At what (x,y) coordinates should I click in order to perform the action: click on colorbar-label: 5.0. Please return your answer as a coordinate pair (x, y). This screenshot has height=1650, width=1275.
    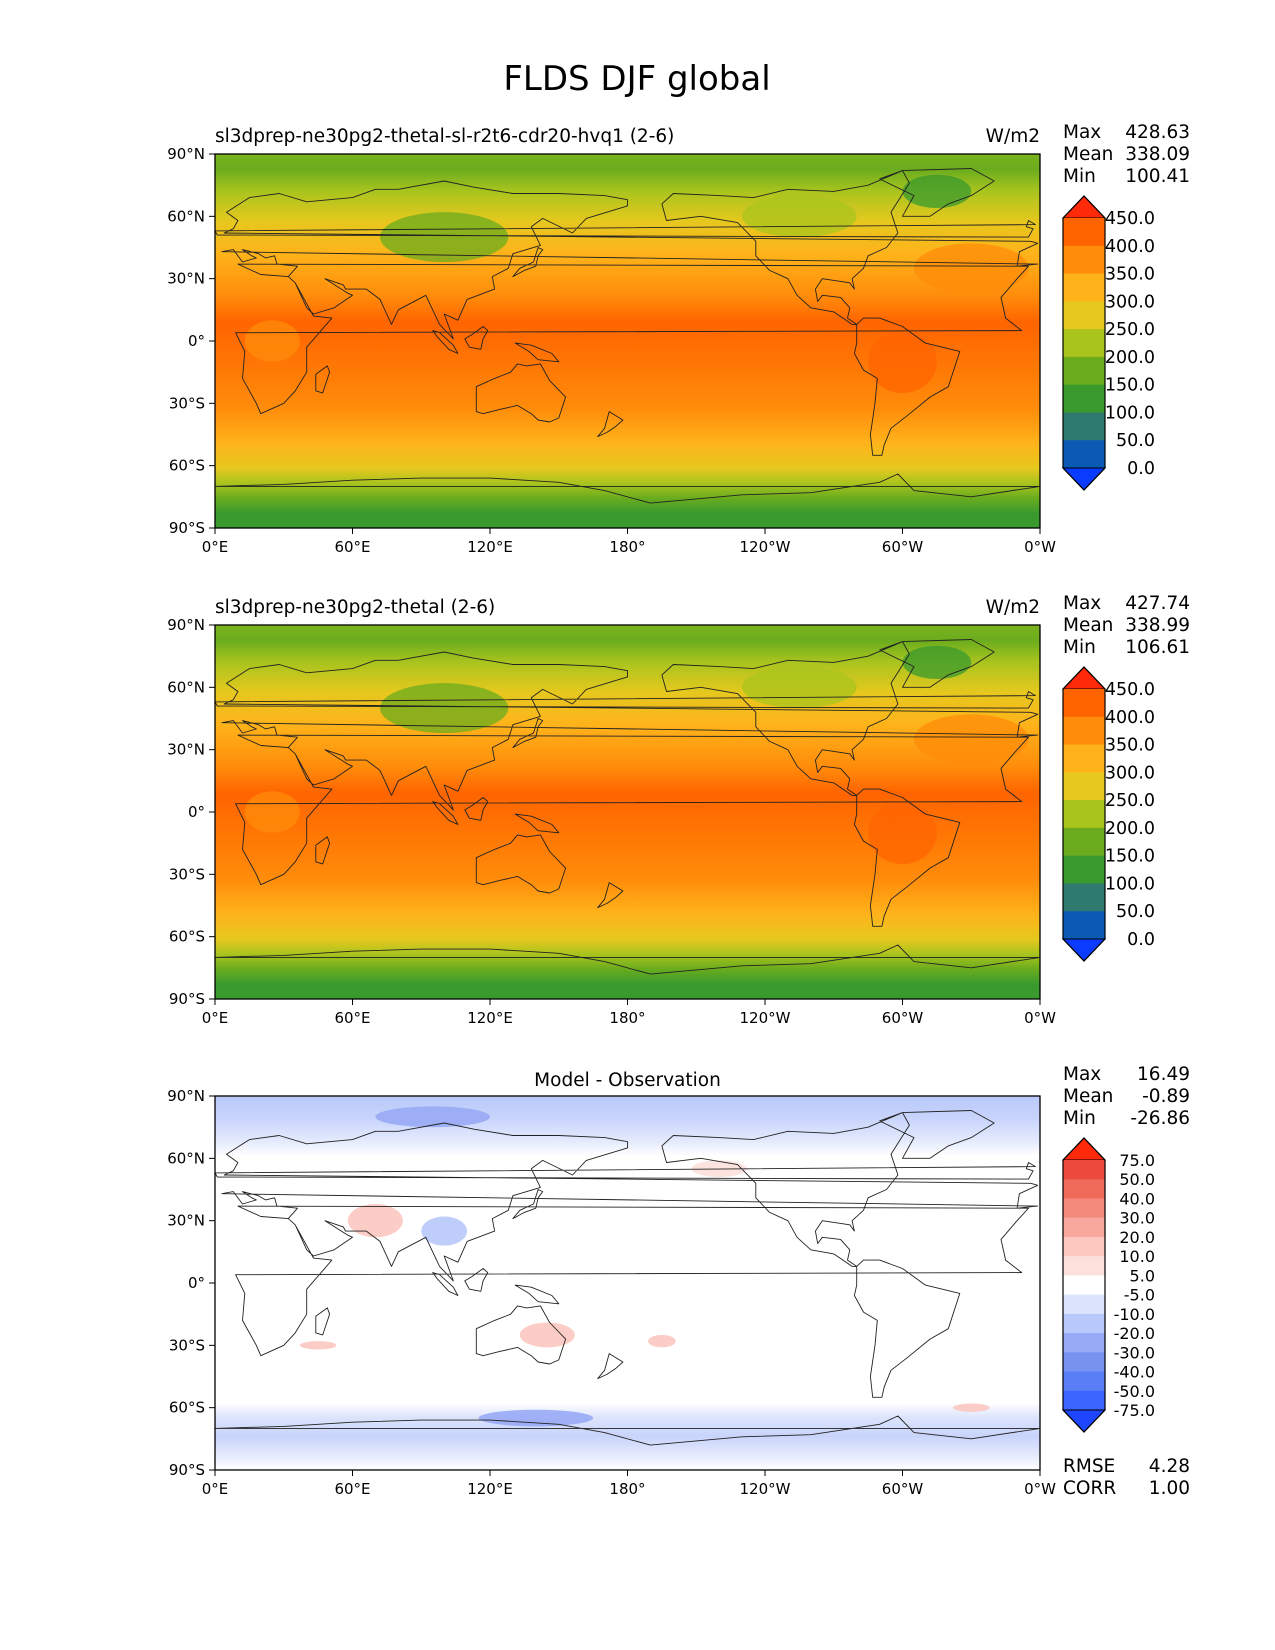
    Looking at the image, I should click on (1142, 1275).